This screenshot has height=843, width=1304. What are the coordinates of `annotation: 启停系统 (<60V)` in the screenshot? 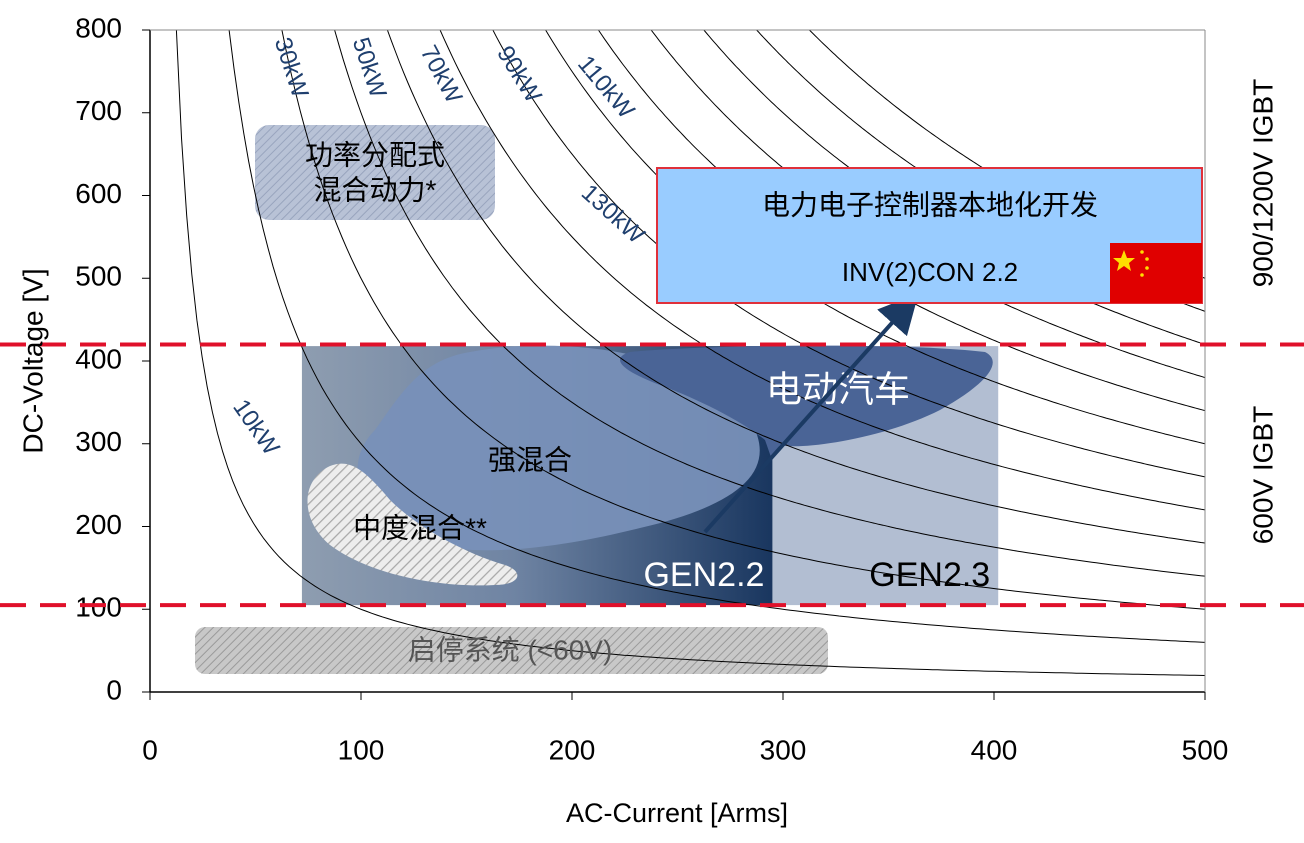 It's located at (510, 649).